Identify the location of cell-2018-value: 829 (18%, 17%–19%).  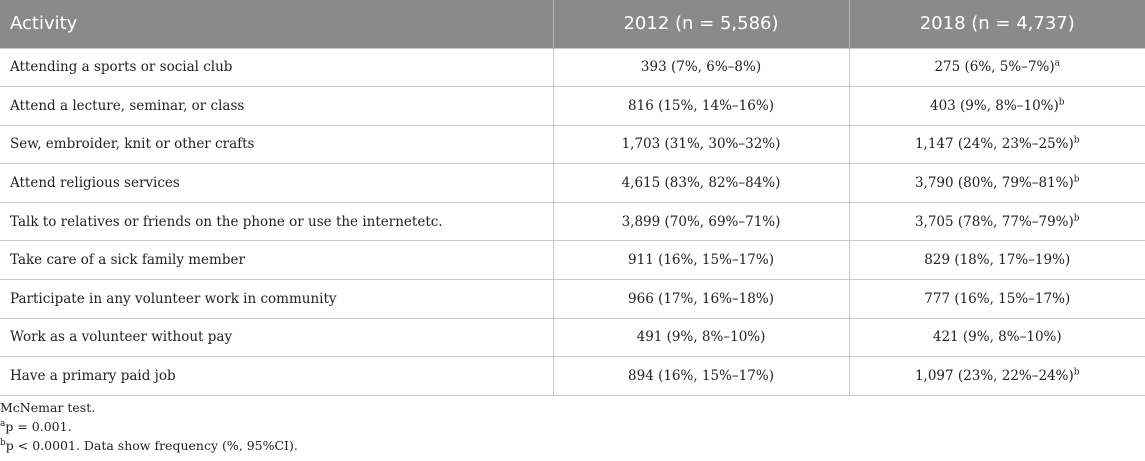
(997, 260).